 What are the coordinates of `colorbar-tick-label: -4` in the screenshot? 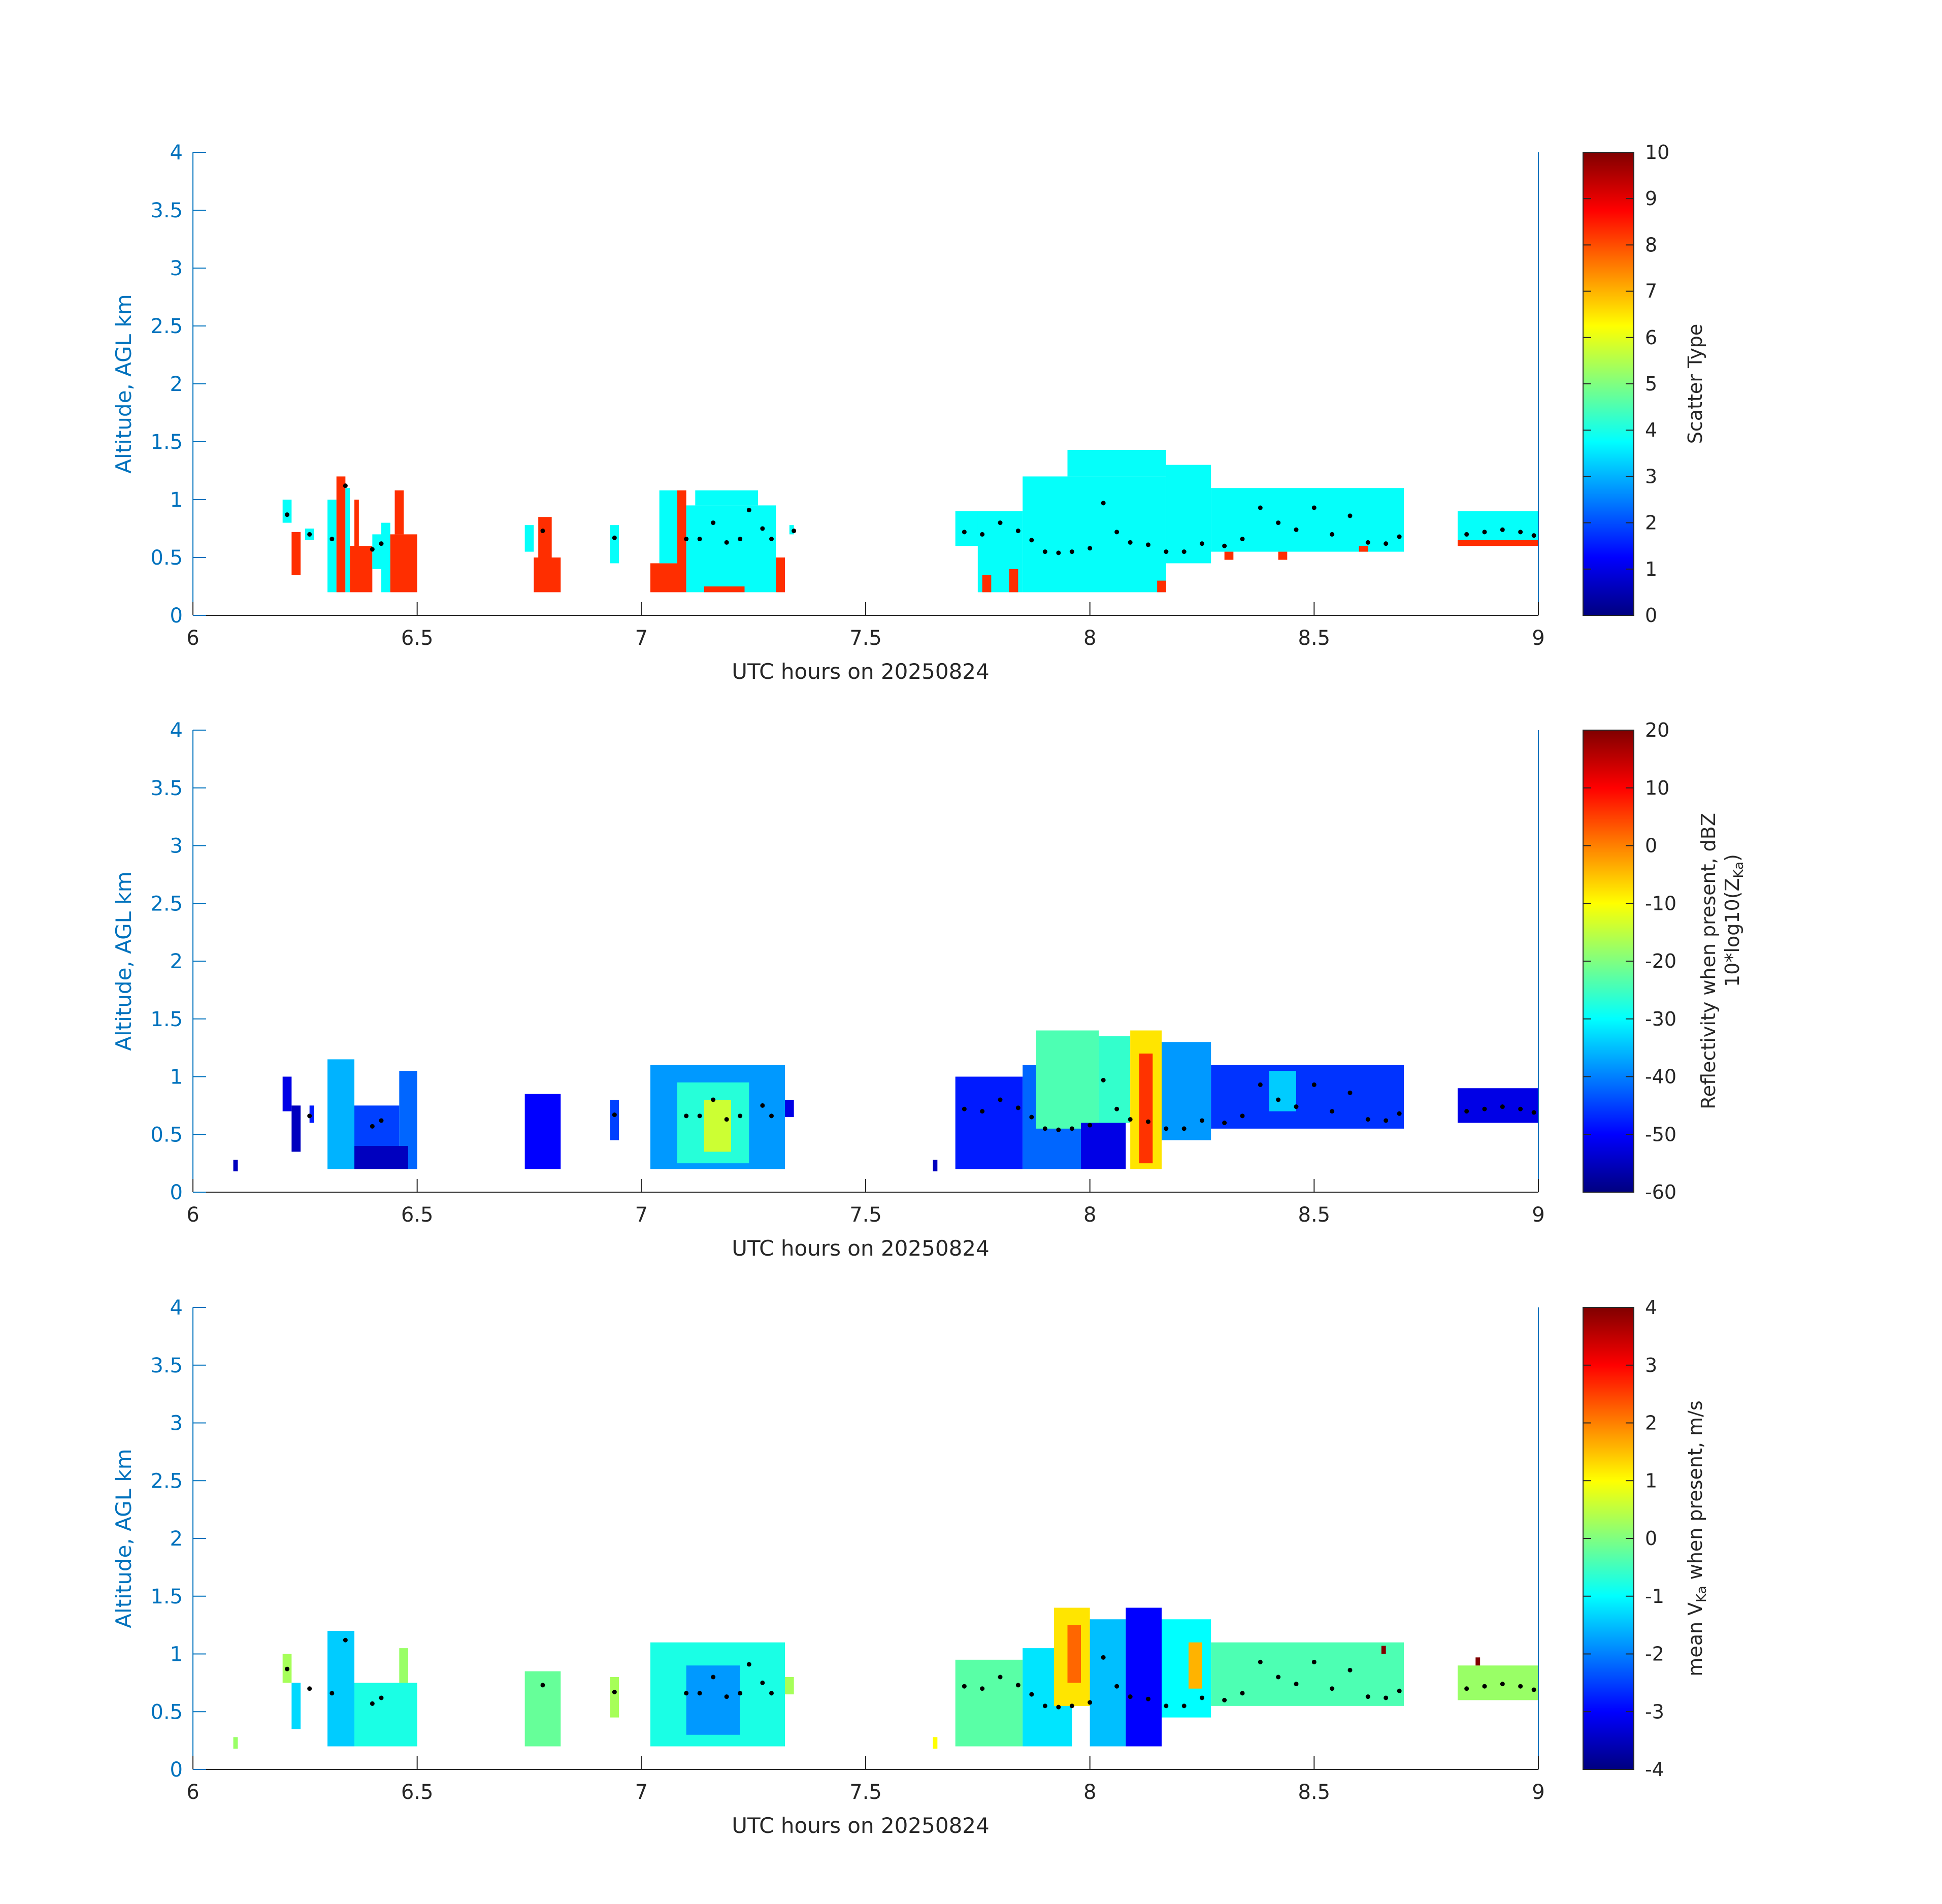 It's located at (1654, 1770).